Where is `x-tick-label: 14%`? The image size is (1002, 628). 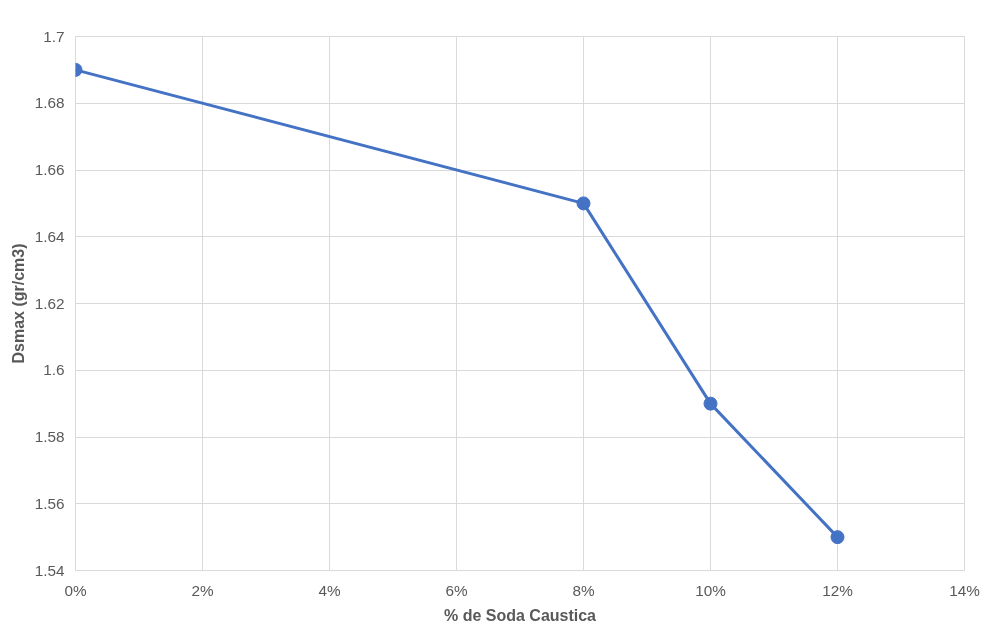
x-tick-label: 14% is located at coordinates (965, 590).